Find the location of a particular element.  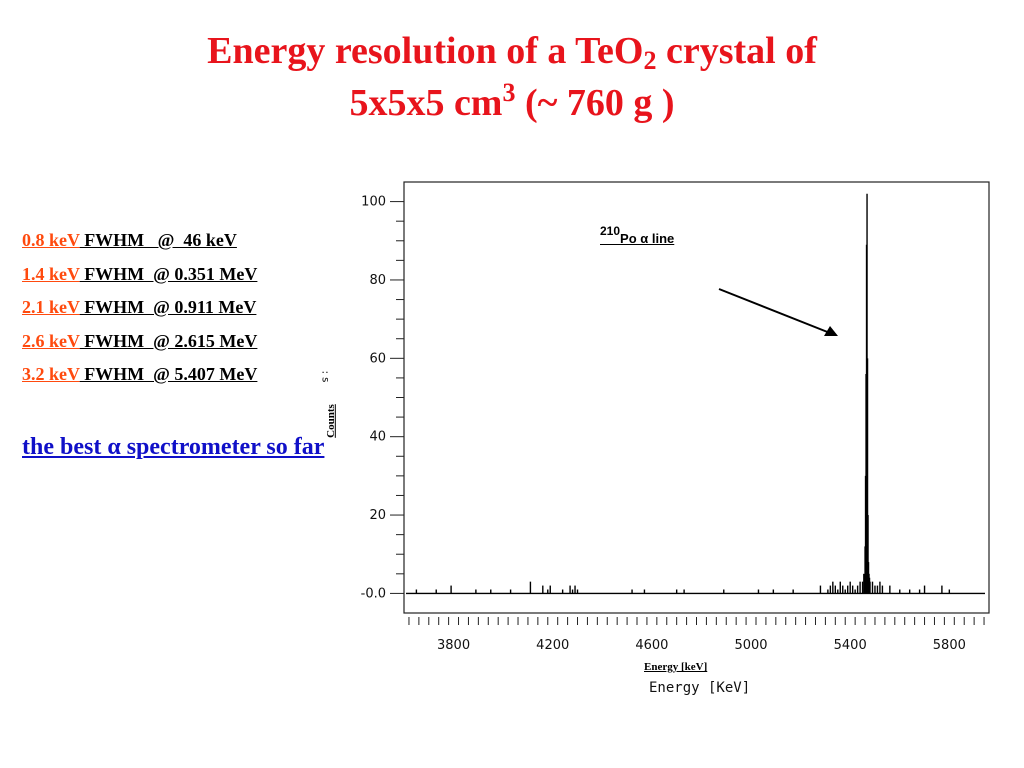

annotation-arrow-line is located at coordinates (774, 311).